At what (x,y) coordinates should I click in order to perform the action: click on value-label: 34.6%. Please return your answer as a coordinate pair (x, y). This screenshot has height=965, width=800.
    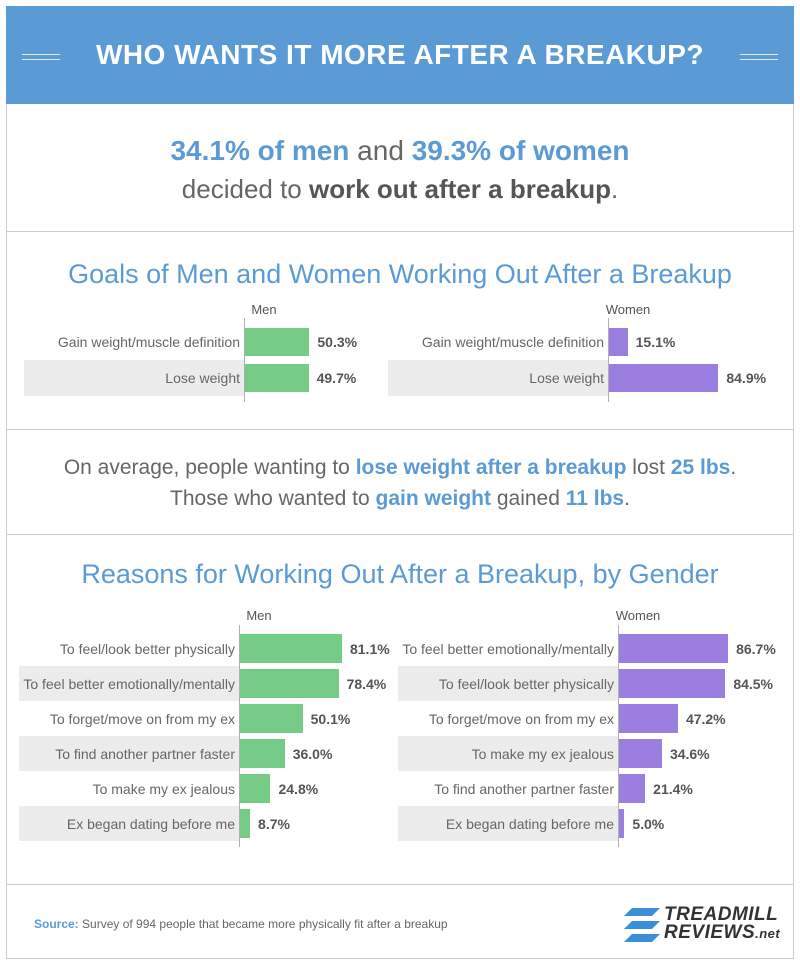
    Looking at the image, I should click on (689, 753).